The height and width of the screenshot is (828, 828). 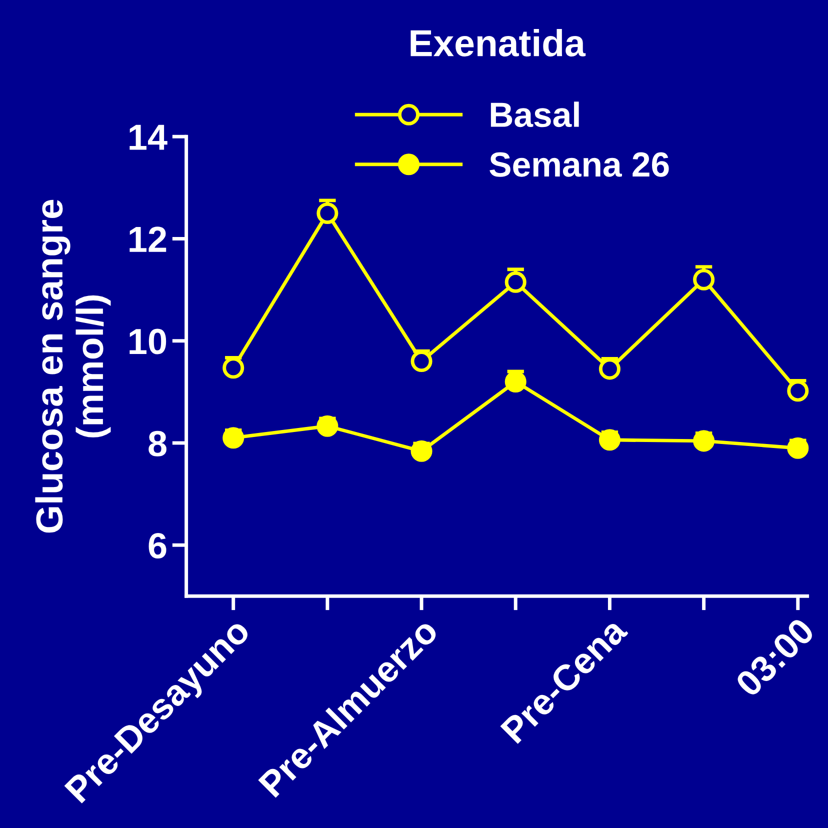 What do you see at coordinates (579, 164) in the screenshot?
I see `legend-label: Semana 26` at bounding box center [579, 164].